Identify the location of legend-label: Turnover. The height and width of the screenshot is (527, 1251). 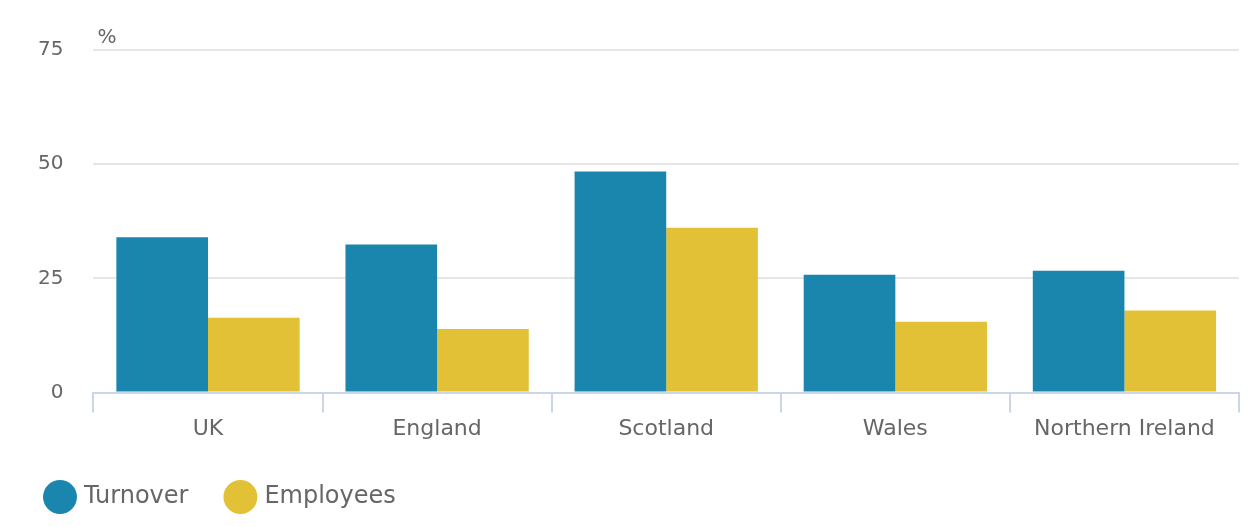
(136, 495).